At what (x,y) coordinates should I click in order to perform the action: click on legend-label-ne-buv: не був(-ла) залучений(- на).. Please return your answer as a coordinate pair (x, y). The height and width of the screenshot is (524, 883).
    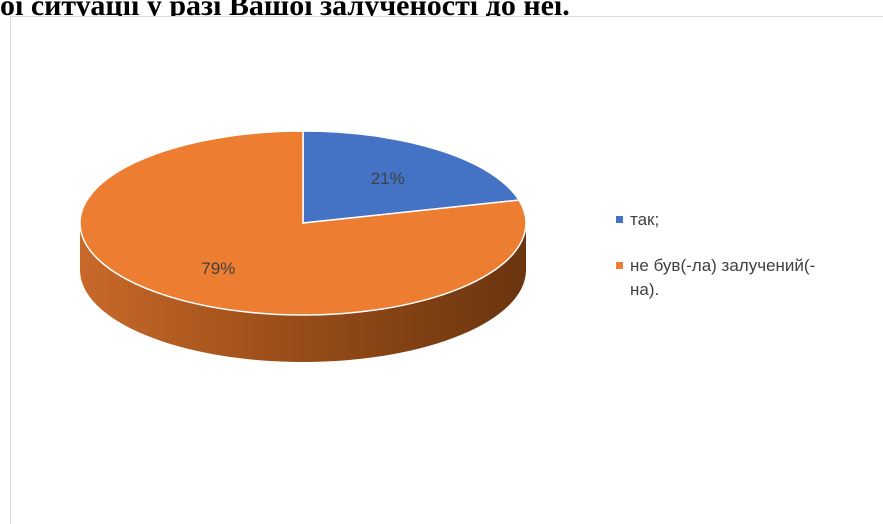
    Looking at the image, I should click on (723, 277).